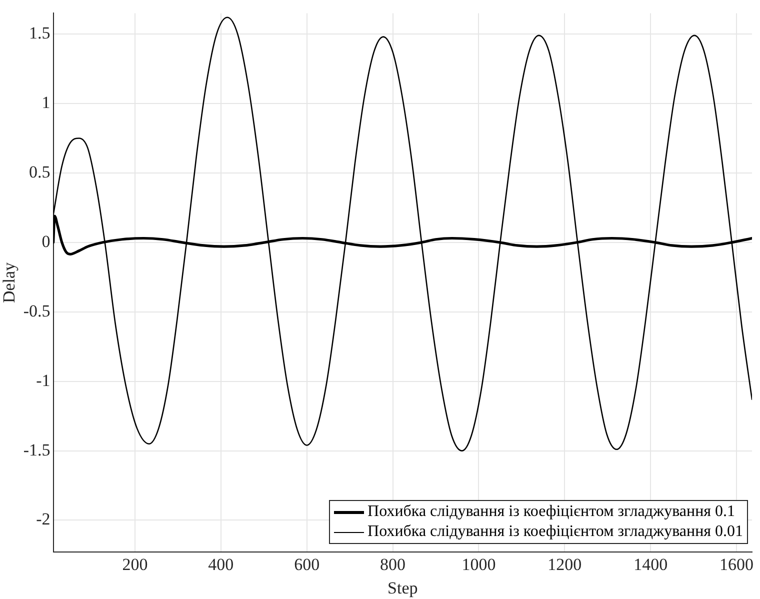 This screenshot has height=599, width=760. What do you see at coordinates (737, 564) in the screenshot?
I see `x-tick-label: 1600` at bounding box center [737, 564].